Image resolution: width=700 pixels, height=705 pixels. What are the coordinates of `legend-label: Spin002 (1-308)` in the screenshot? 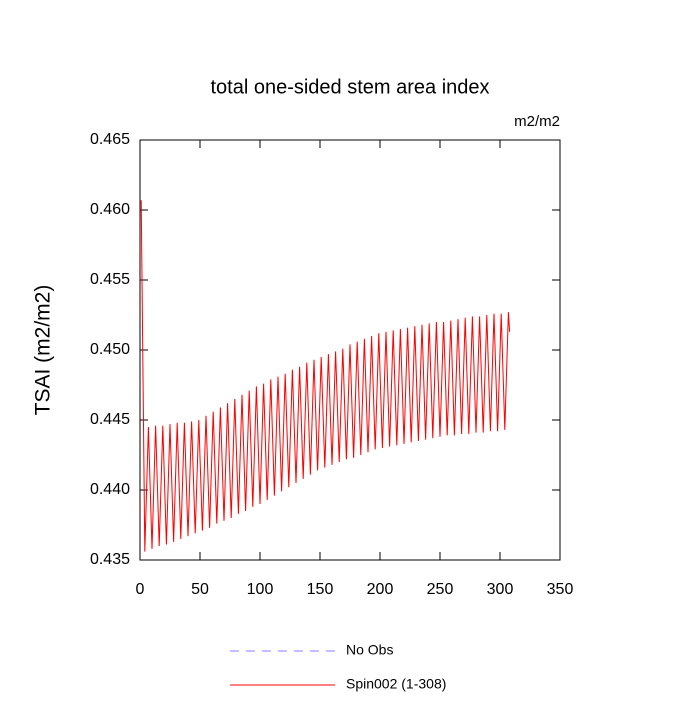 It's located at (396, 684).